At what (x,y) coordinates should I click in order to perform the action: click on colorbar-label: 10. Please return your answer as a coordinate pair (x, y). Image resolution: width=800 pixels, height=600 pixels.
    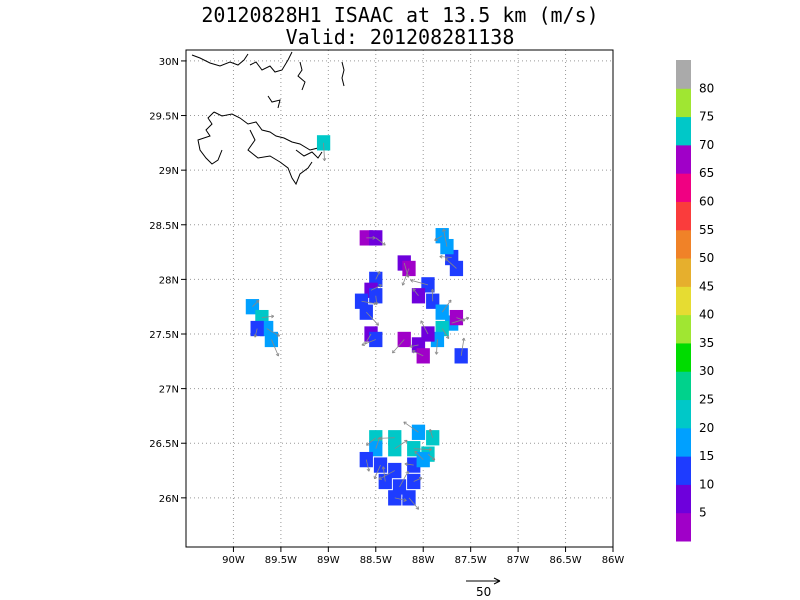
    Looking at the image, I should click on (706, 484).